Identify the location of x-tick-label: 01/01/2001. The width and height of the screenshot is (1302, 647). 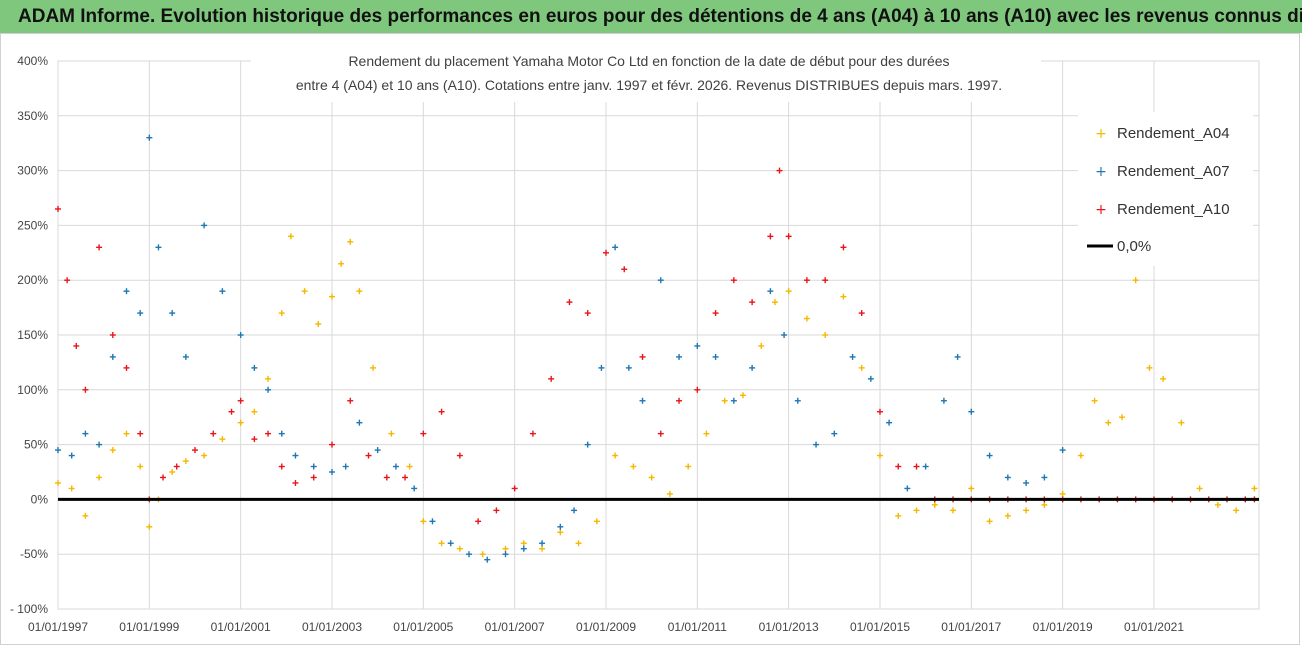
(241, 627).